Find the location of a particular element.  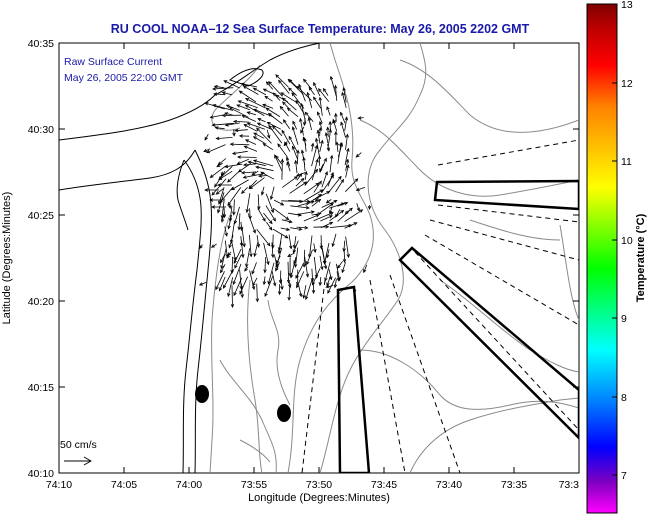

y-tick-label: 40:35 is located at coordinates (41, 44).